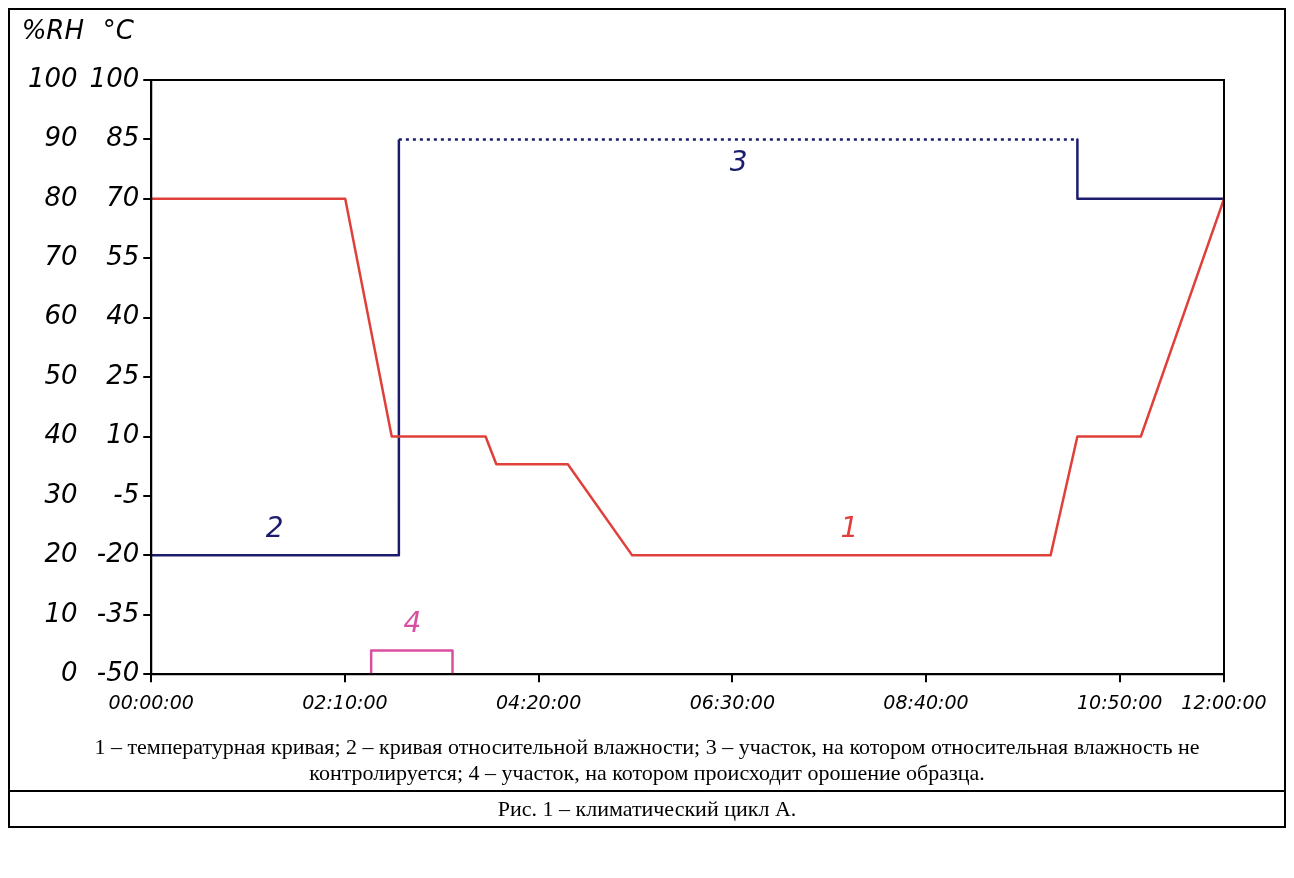 The image size is (1294, 878). I want to click on x-tick-label: 06:30:00, so click(732, 701).